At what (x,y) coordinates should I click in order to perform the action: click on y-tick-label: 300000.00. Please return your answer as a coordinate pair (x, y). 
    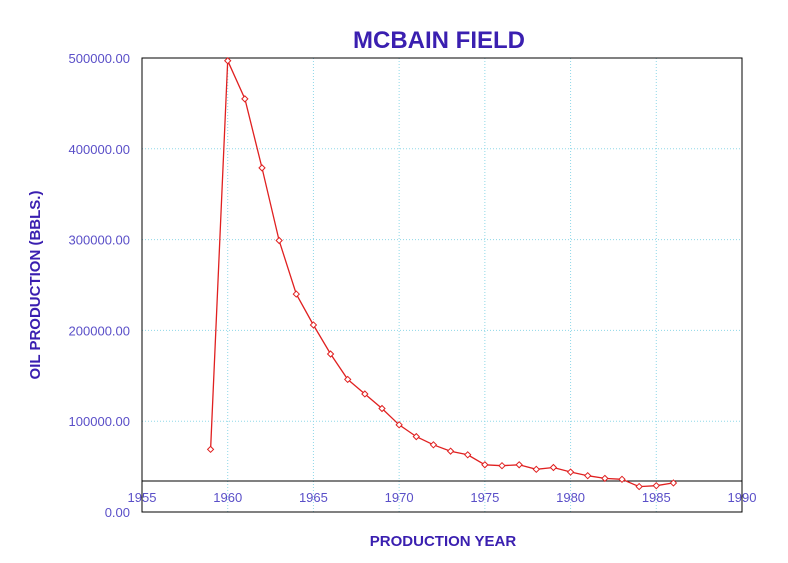
    Looking at the image, I should click on (99, 240).